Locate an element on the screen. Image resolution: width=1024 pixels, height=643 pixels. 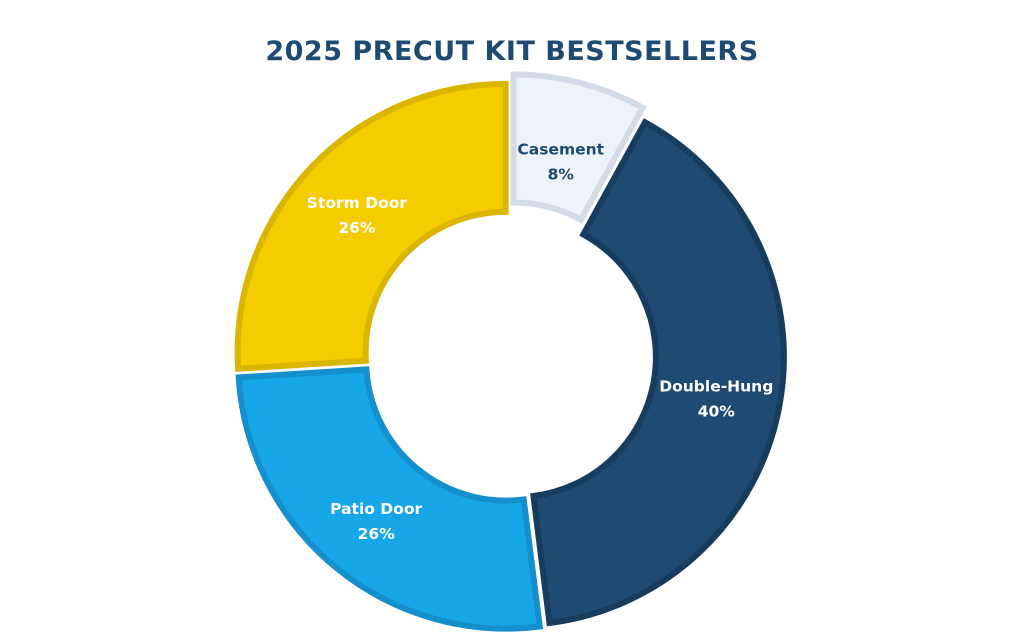
slice-label-double-hung: Double-Hung is located at coordinates (716, 386).